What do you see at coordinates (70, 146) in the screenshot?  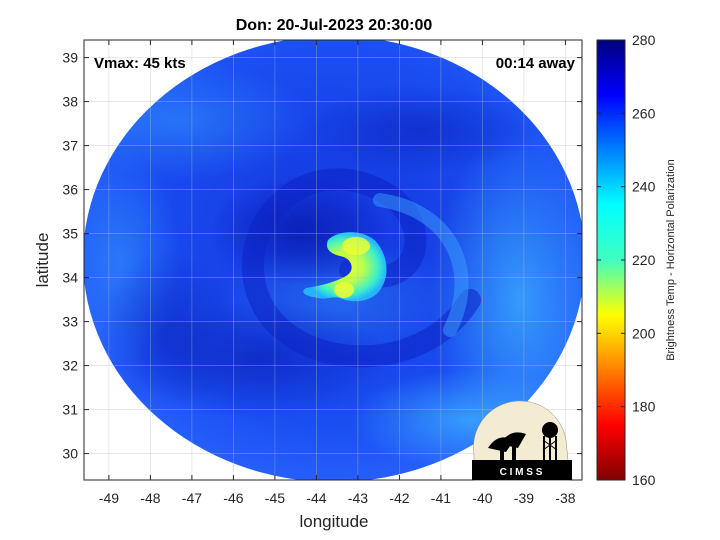 I see `y-tick-label: 37` at bounding box center [70, 146].